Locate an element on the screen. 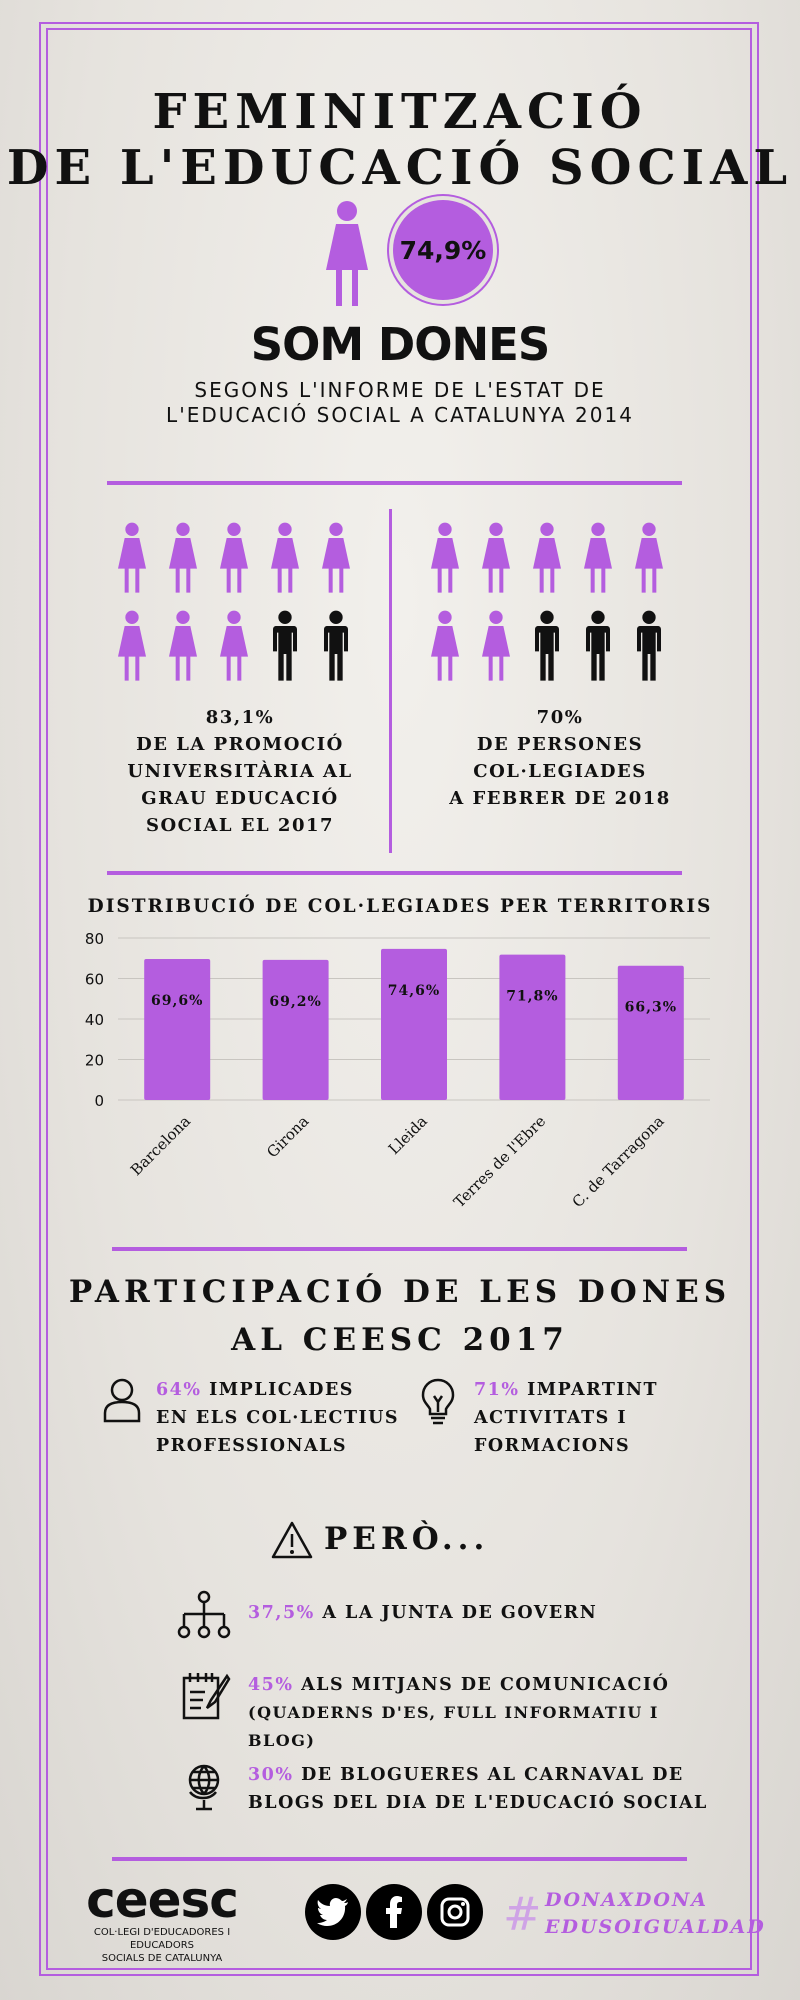  warning-icon is located at coordinates (292, 1540).